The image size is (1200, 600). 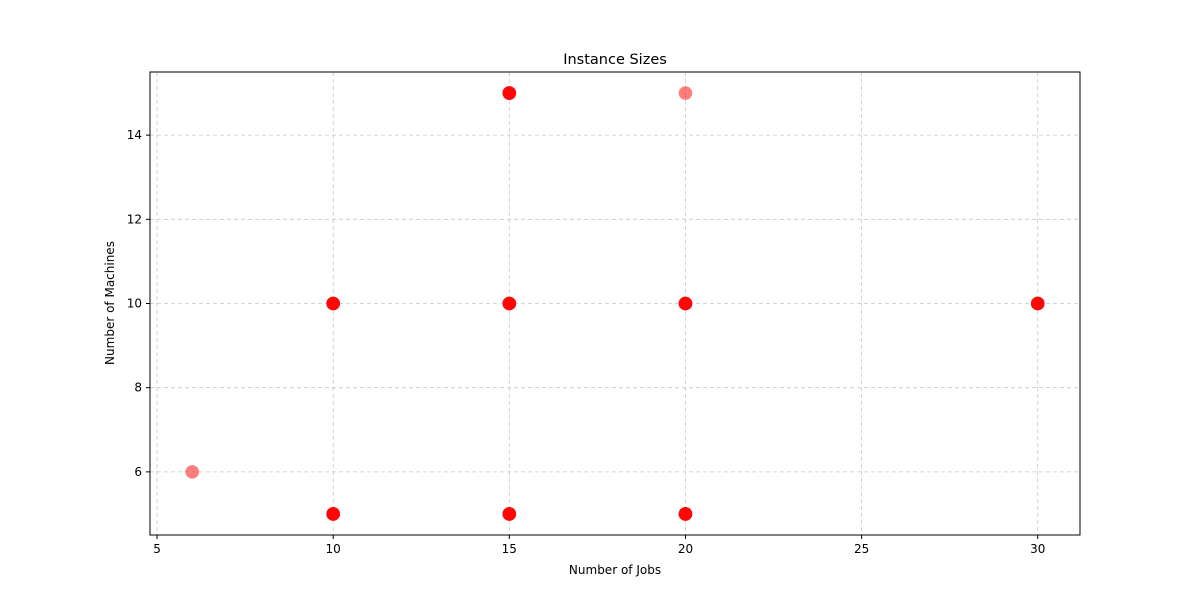 What do you see at coordinates (615, 570) in the screenshot?
I see `x-axis-label: Number of Jobs` at bounding box center [615, 570].